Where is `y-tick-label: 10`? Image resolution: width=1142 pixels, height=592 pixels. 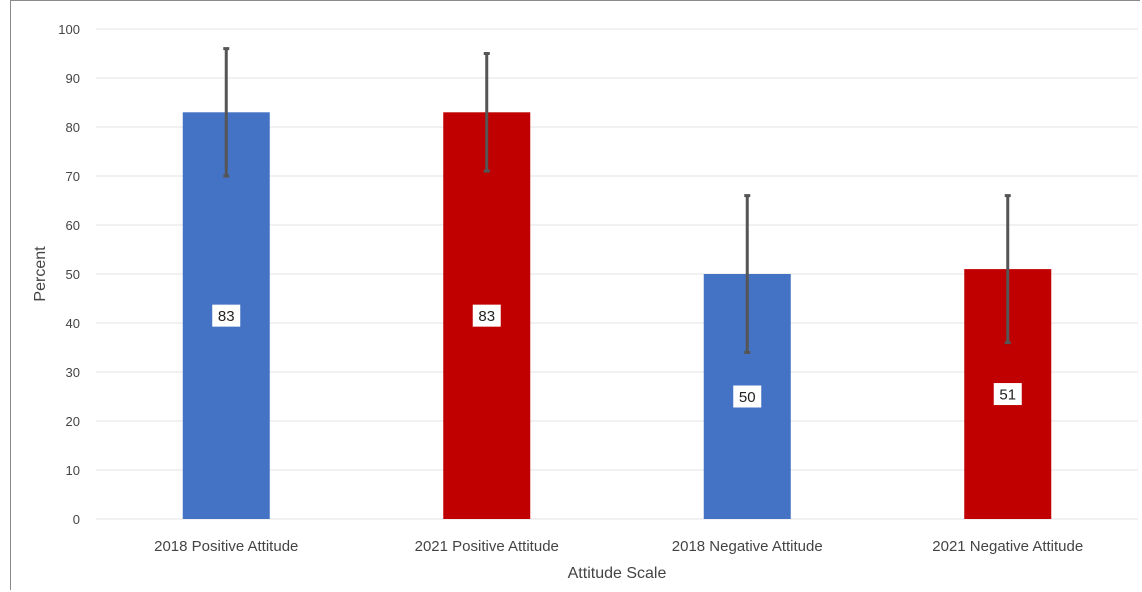
y-tick-label: 10 is located at coordinates (73, 470).